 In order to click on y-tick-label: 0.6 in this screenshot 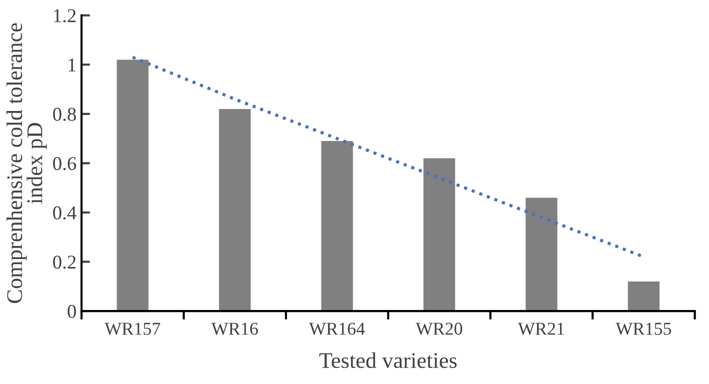, I will do `click(64, 163)`.